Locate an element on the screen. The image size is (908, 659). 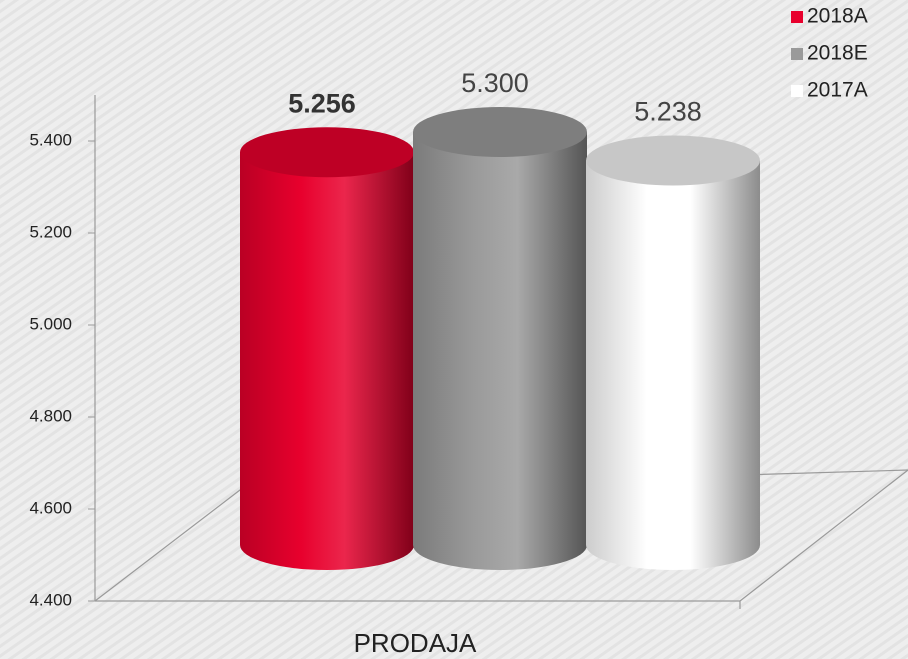
y-tick-label: 5.000 is located at coordinates (50, 323).